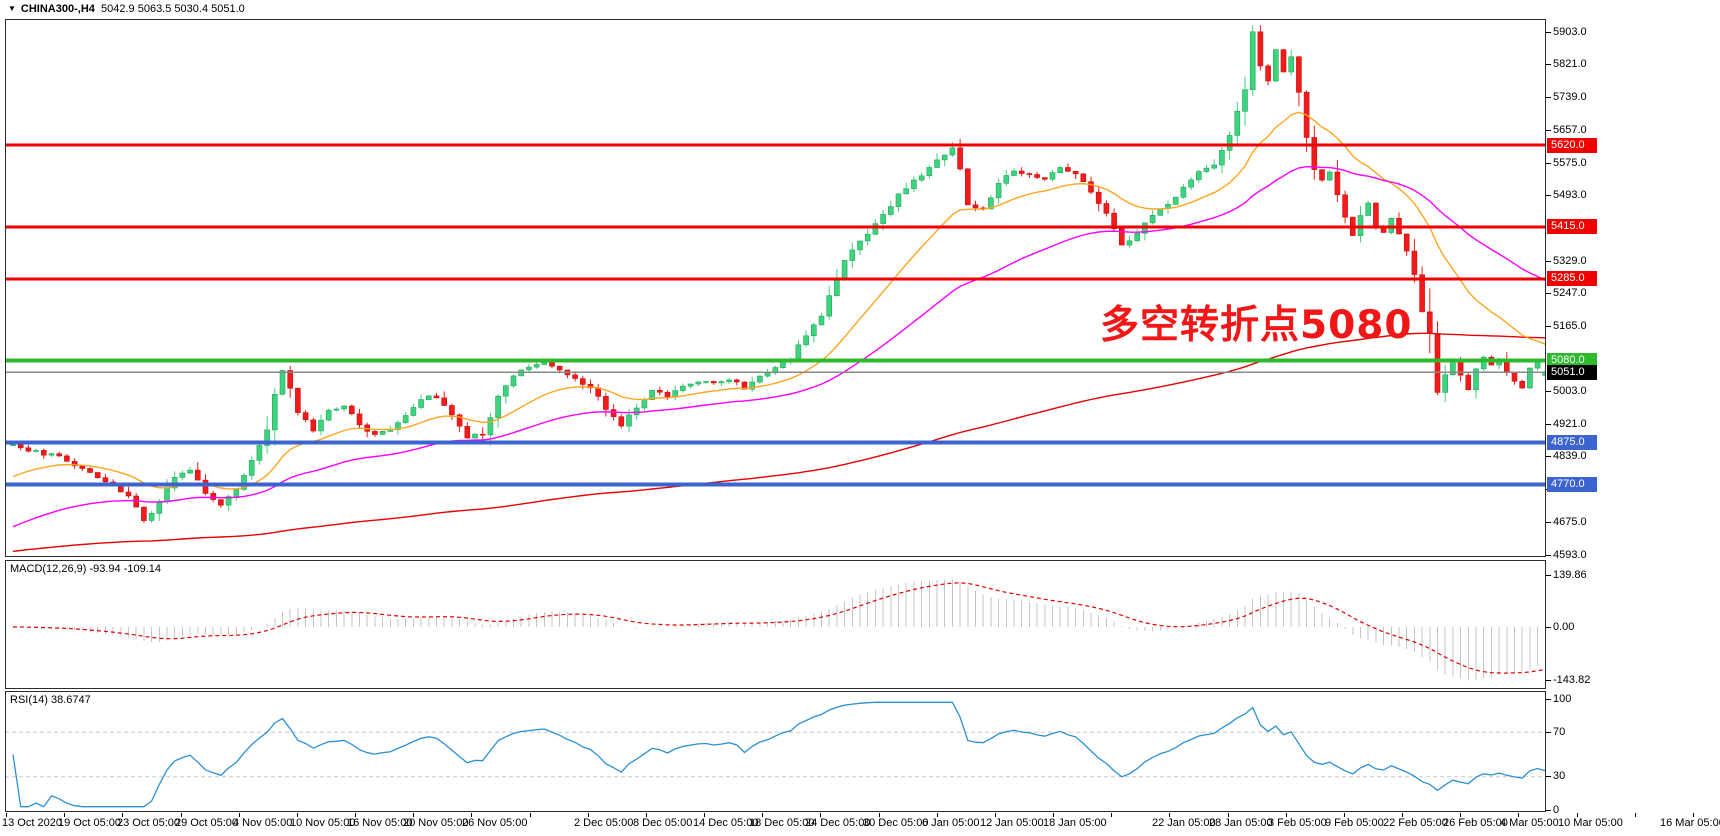 The image size is (1720, 836). What do you see at coordinates (1570, 195) in the screenshot?
I see `price-tick-label: 5493.0` at bounding box center [1570, 195].